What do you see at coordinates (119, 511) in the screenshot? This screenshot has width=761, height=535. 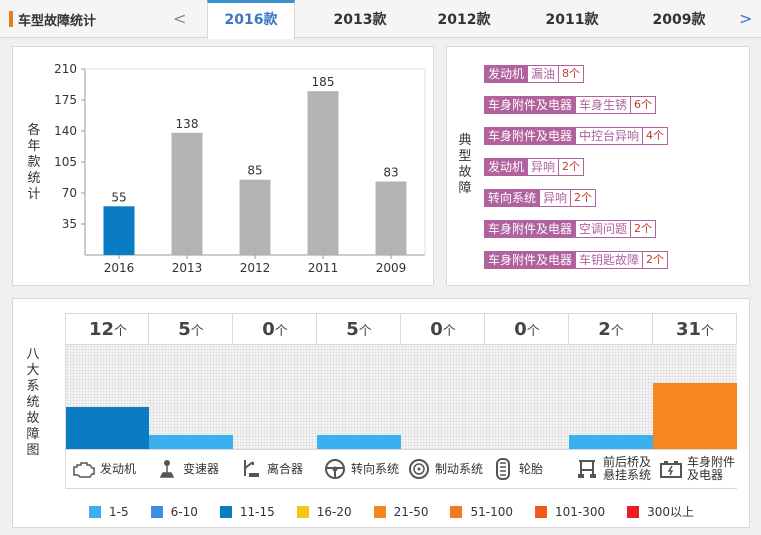 I see `legend-label: 1-5` at bounding box center [119, 511].